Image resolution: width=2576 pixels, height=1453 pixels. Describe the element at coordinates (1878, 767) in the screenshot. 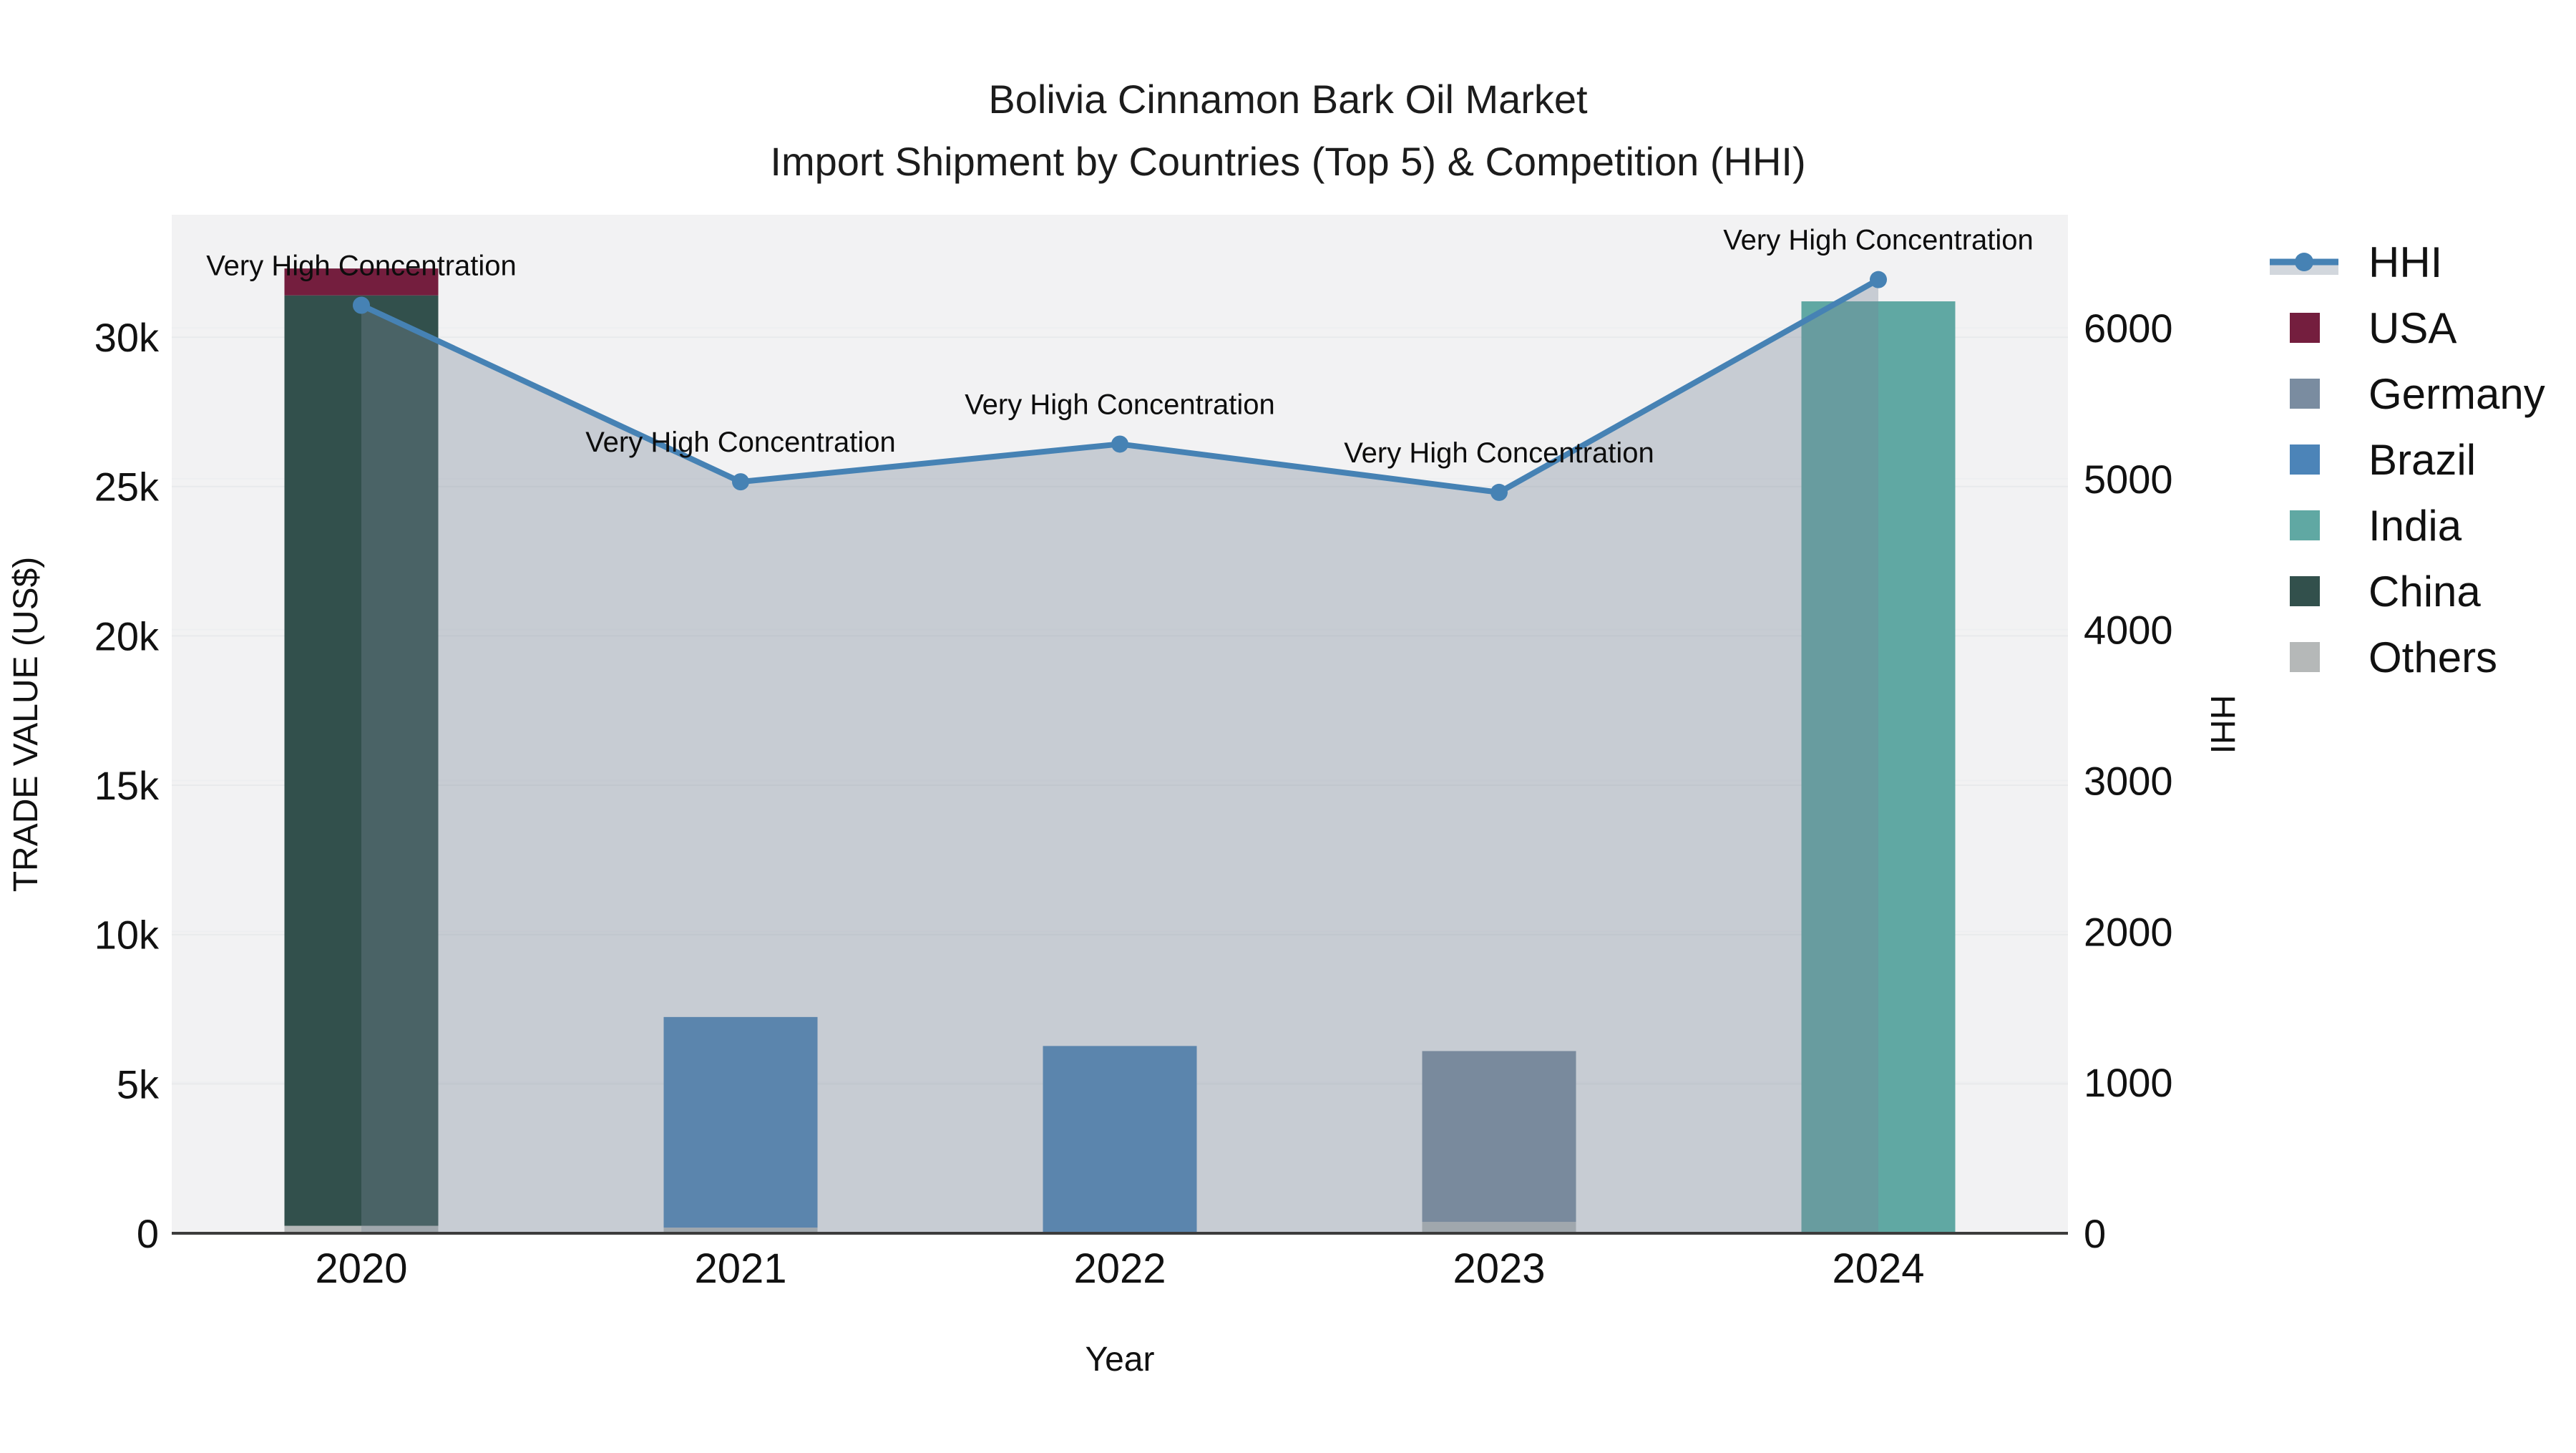

I see `bar-india-2024` at that location.